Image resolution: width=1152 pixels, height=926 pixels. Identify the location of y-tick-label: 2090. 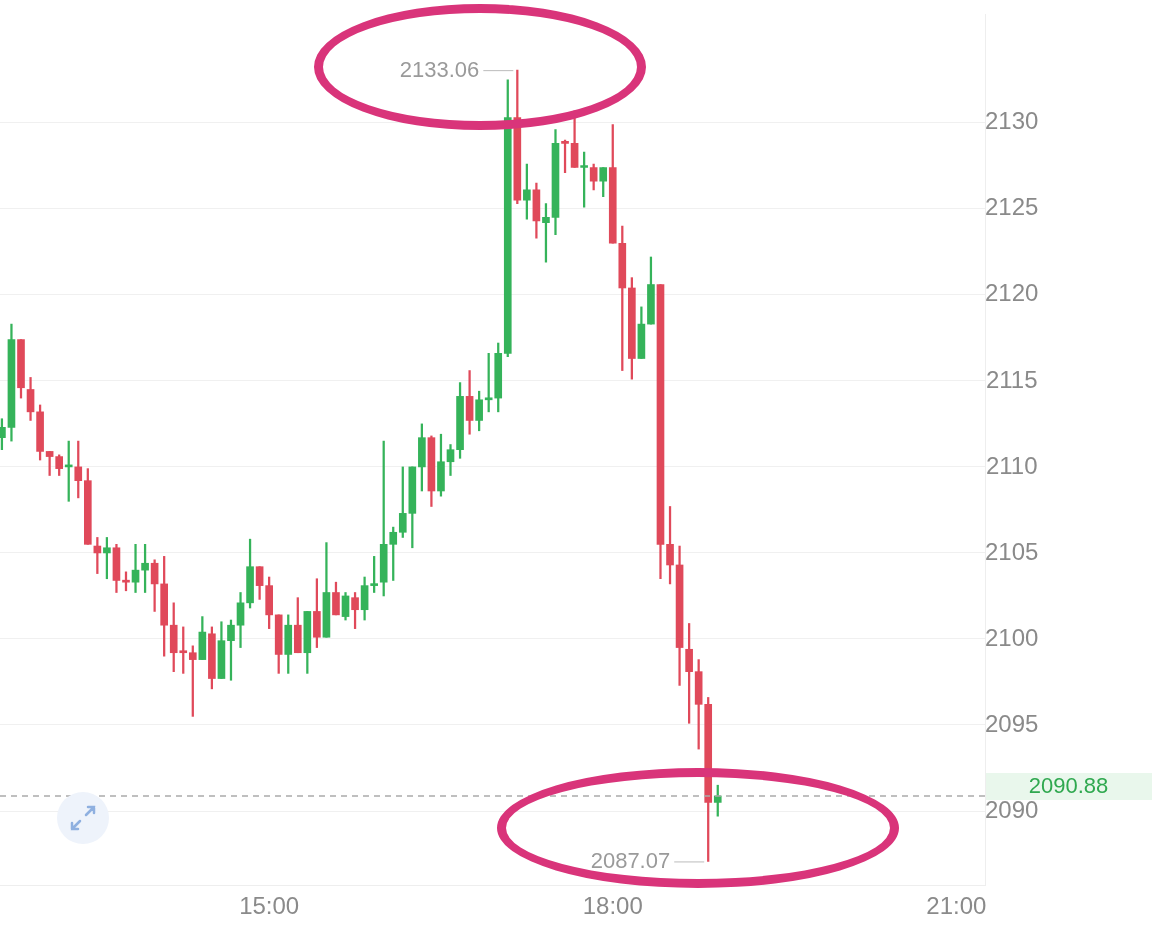
(1012, 809).